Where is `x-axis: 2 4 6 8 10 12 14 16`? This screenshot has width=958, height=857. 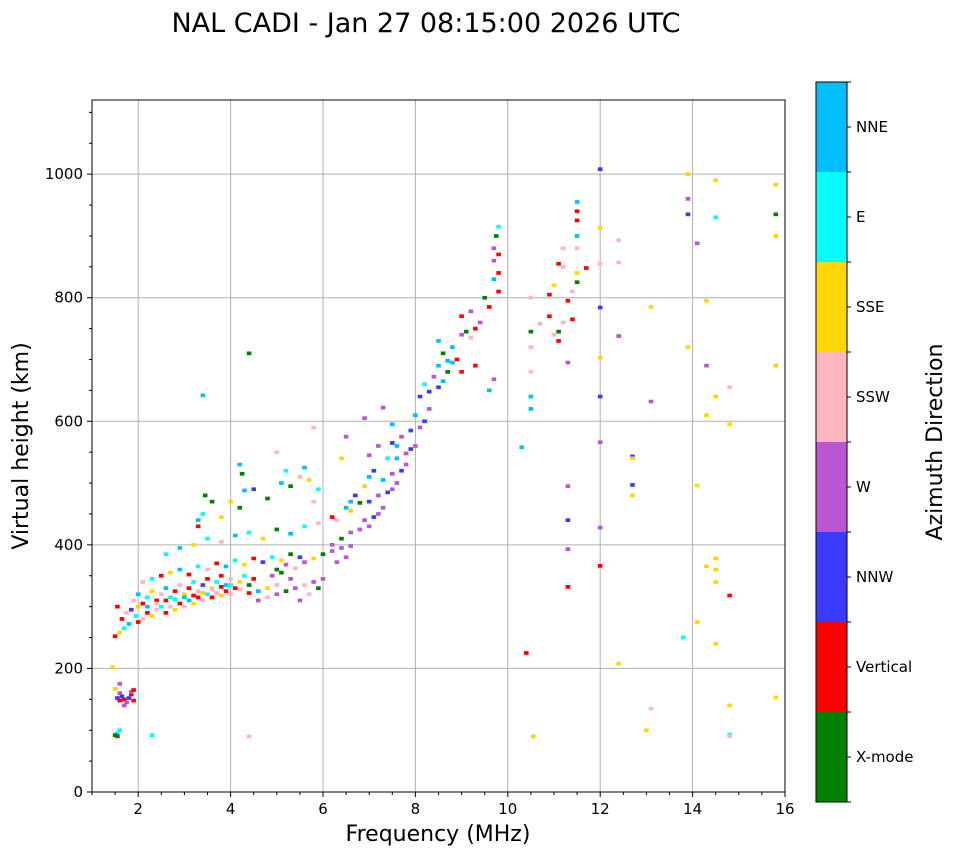 x-axis: 2 4 6 8 10 12 14 16 is located at coordinates (443, 805).